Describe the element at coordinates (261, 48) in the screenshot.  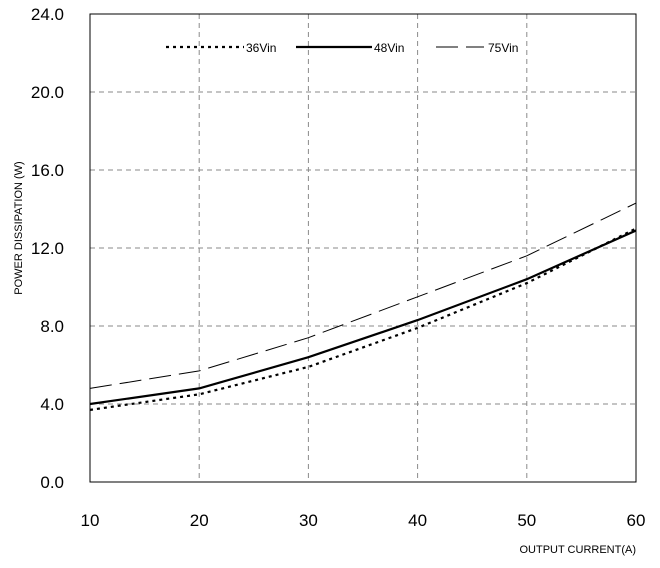
I see `legend-label-36vin: 36Vin` at that location.